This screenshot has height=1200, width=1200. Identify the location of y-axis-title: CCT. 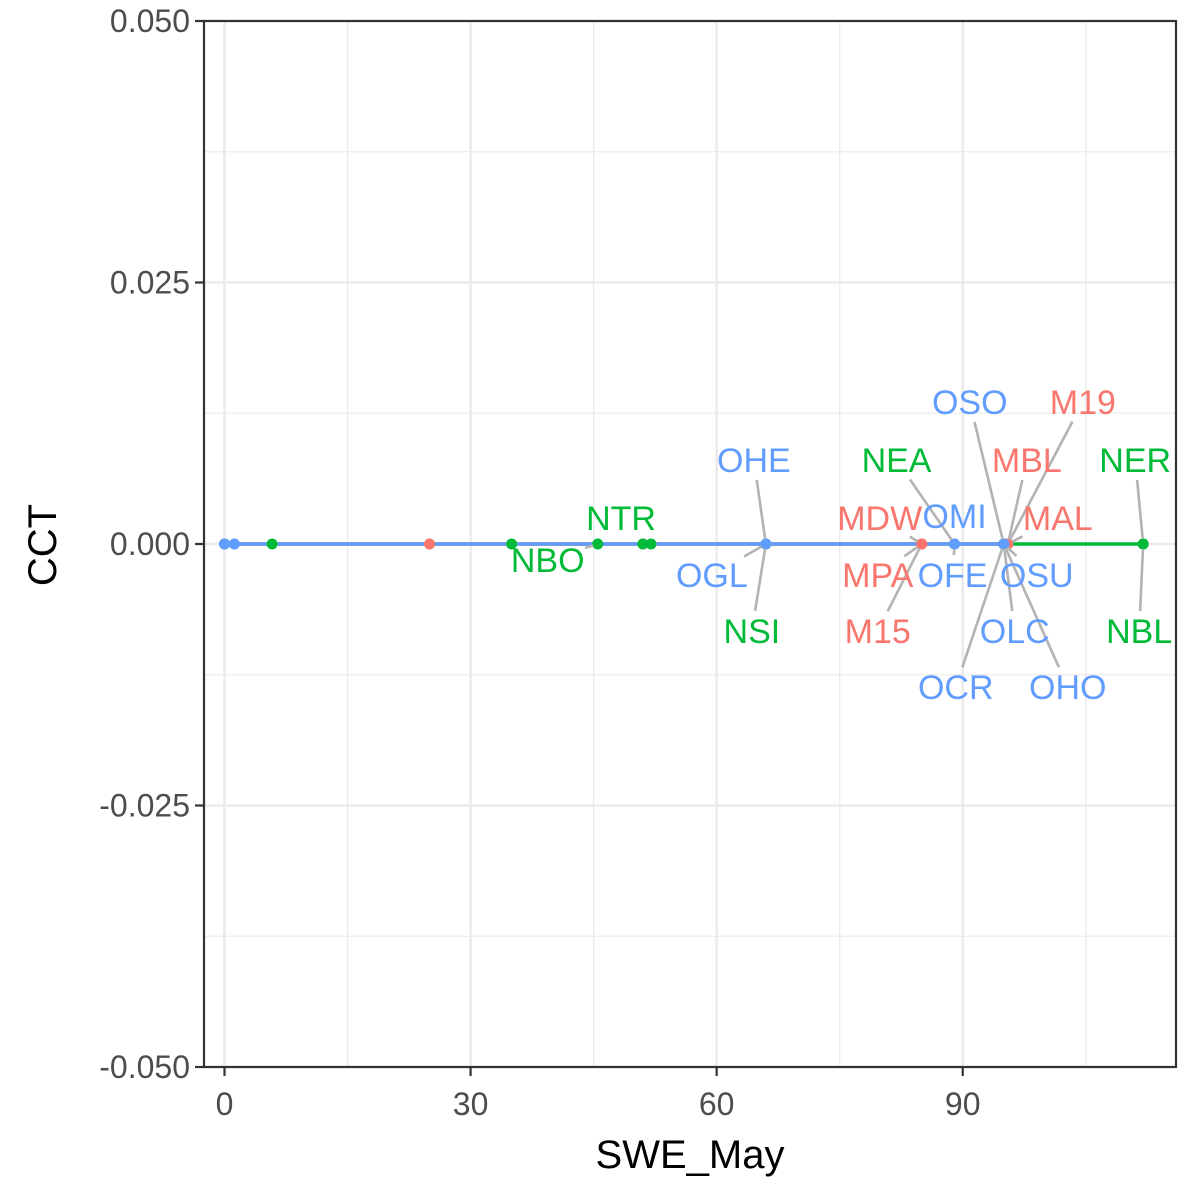
(43, 545).